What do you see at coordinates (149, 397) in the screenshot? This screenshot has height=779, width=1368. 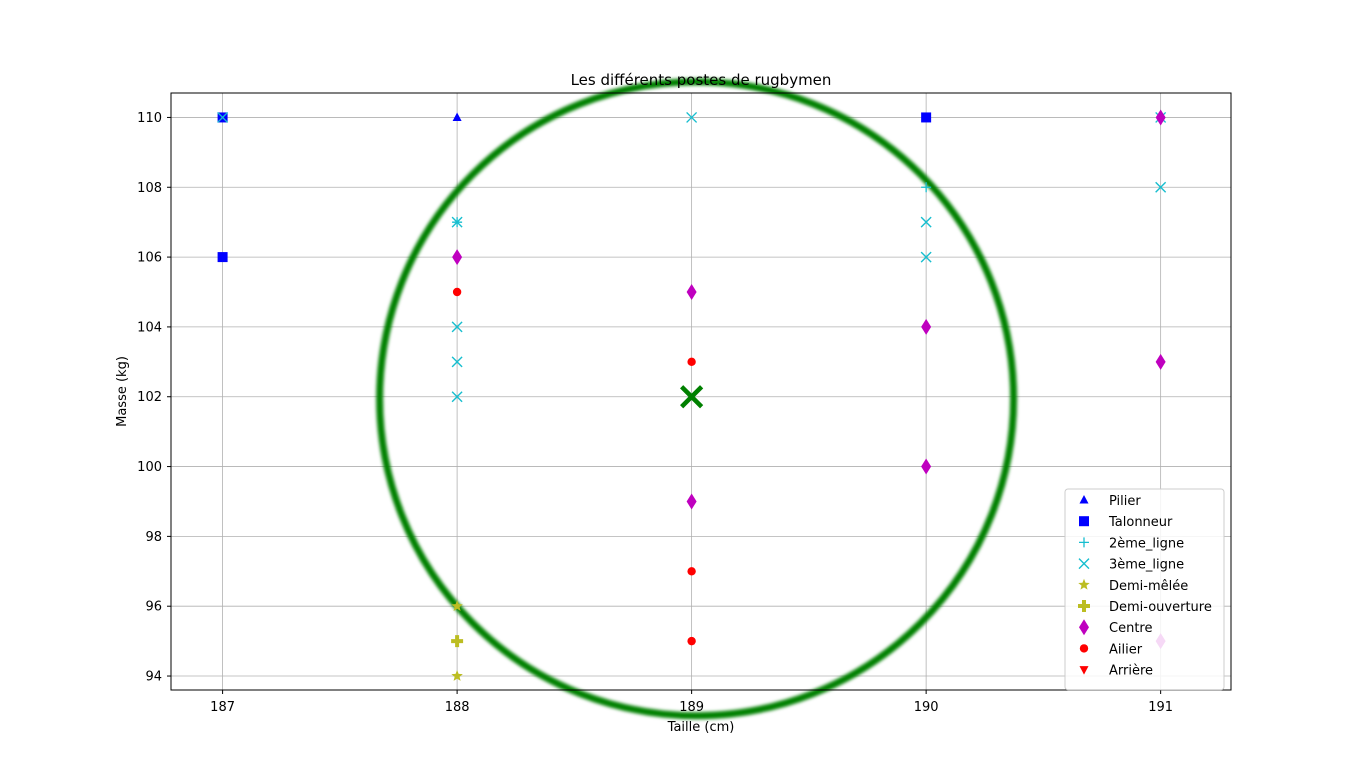 I see `y-tick-label: 102` at bounding box center [149, 397].